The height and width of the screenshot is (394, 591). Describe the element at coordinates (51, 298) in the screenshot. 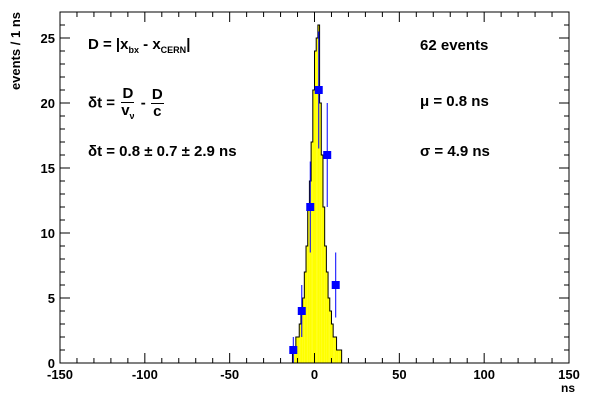

I see `y-tick-label: 5` at that location.